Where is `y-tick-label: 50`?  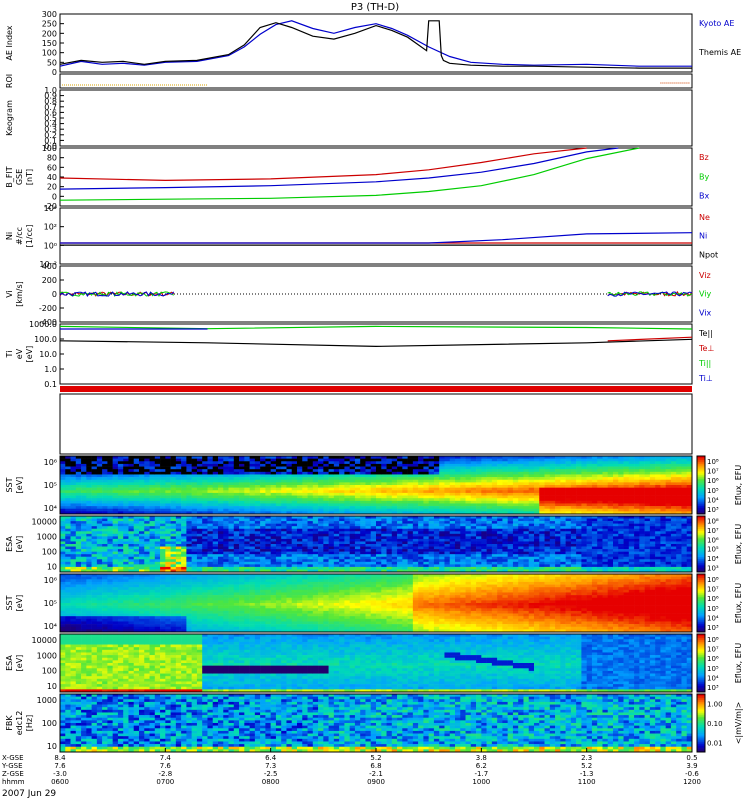
y-tick-label: 50 is located at coordinates (52, 62).